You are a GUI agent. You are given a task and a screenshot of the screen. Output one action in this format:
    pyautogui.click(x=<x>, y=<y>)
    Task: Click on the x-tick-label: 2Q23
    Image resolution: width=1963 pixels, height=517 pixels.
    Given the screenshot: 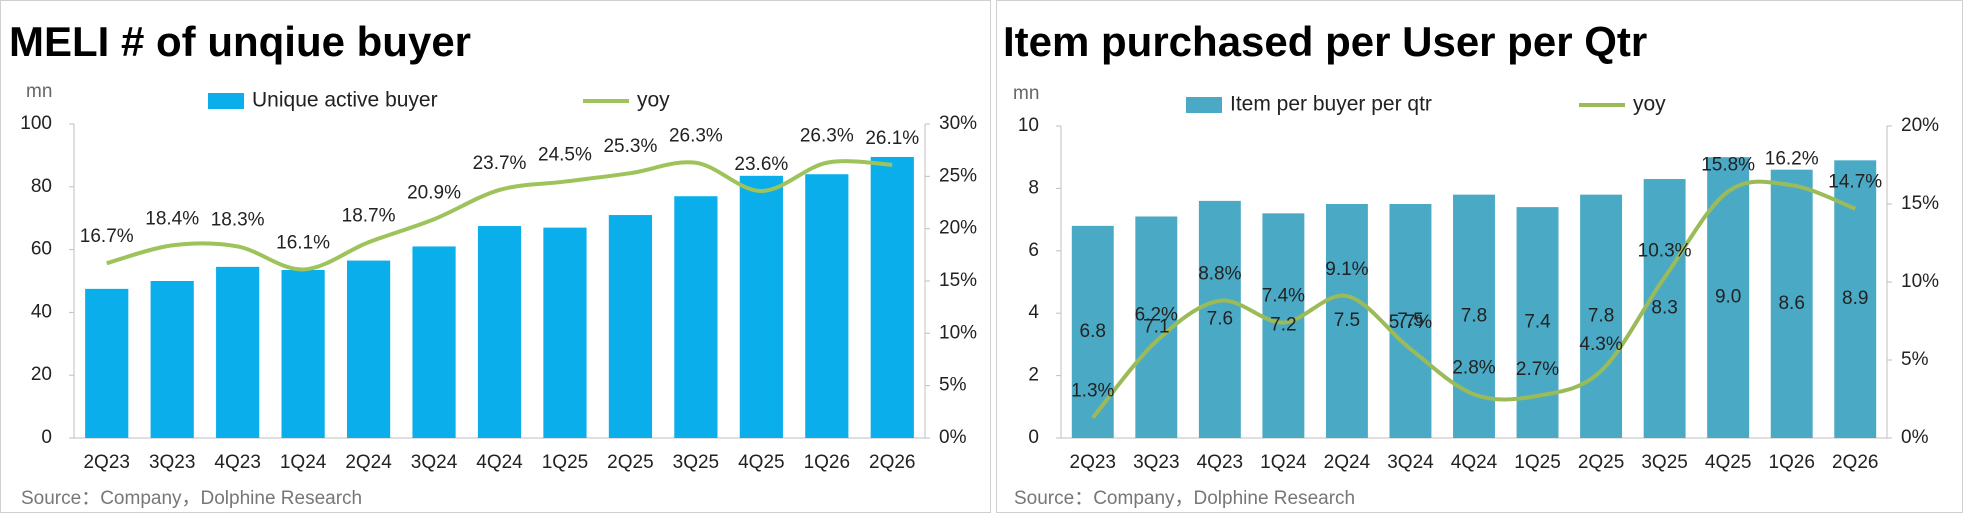 What is the action you would take?
    pyautogui.click(x=106, y=462)
    